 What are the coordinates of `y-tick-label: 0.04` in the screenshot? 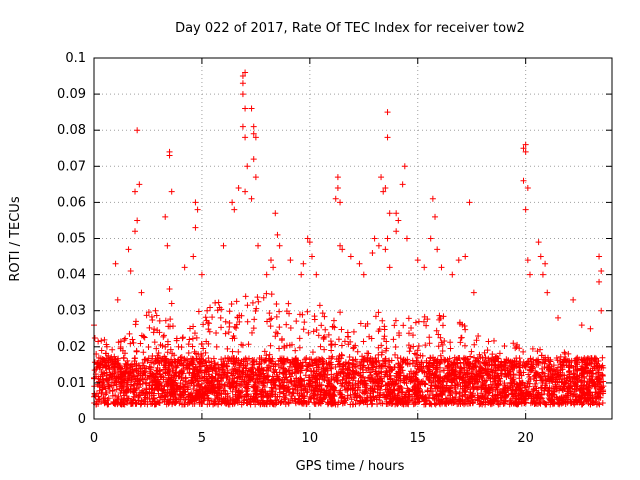 It's located at (71, 275).